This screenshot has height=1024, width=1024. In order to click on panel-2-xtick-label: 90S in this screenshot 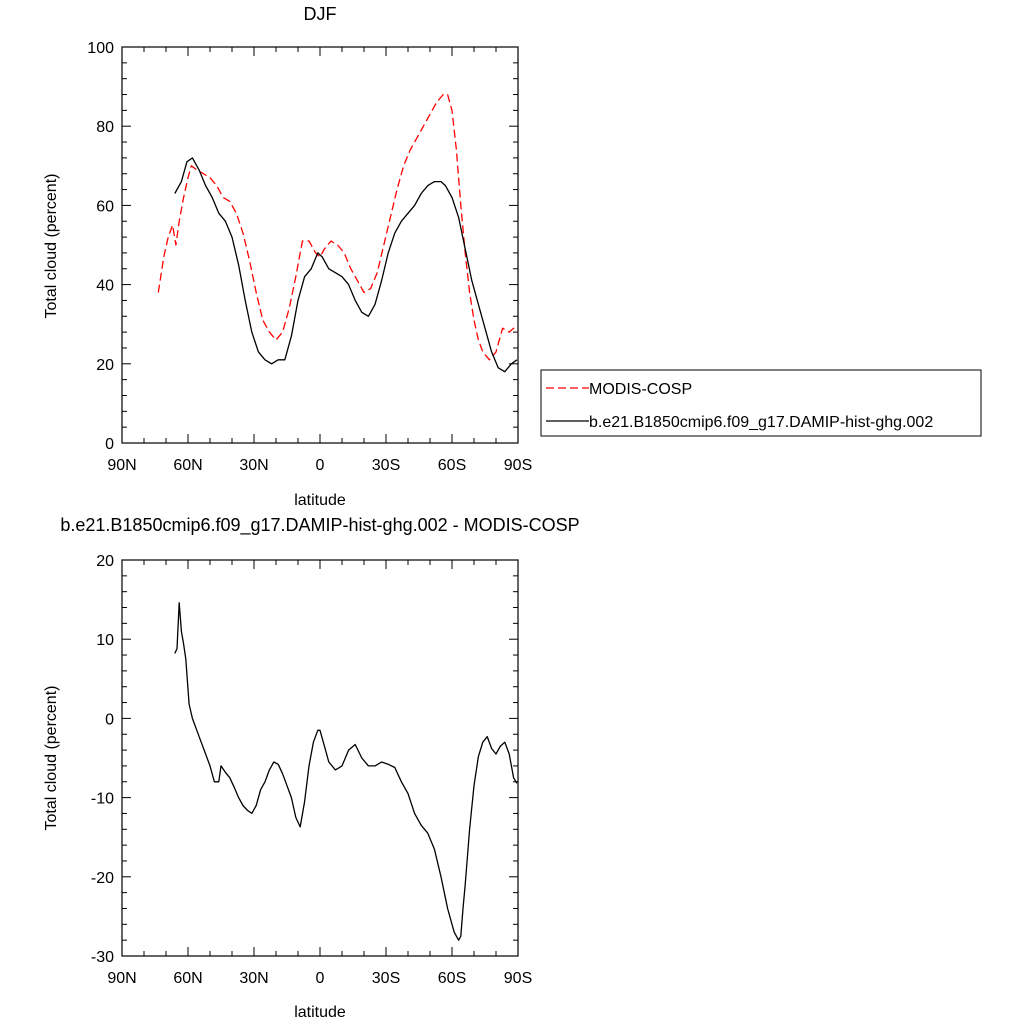, I will do `click(518, 978)`.